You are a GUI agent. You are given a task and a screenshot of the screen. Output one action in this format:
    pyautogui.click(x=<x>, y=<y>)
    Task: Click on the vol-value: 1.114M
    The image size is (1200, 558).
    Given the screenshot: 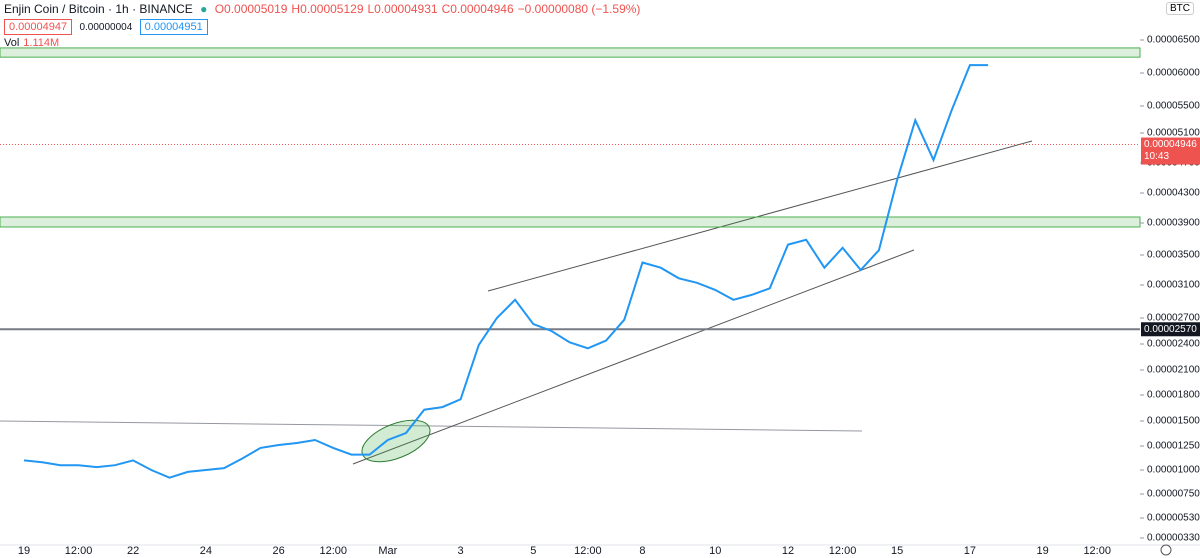 What is the action you would take?
    pyautogui.click(x=41, y=43)
    